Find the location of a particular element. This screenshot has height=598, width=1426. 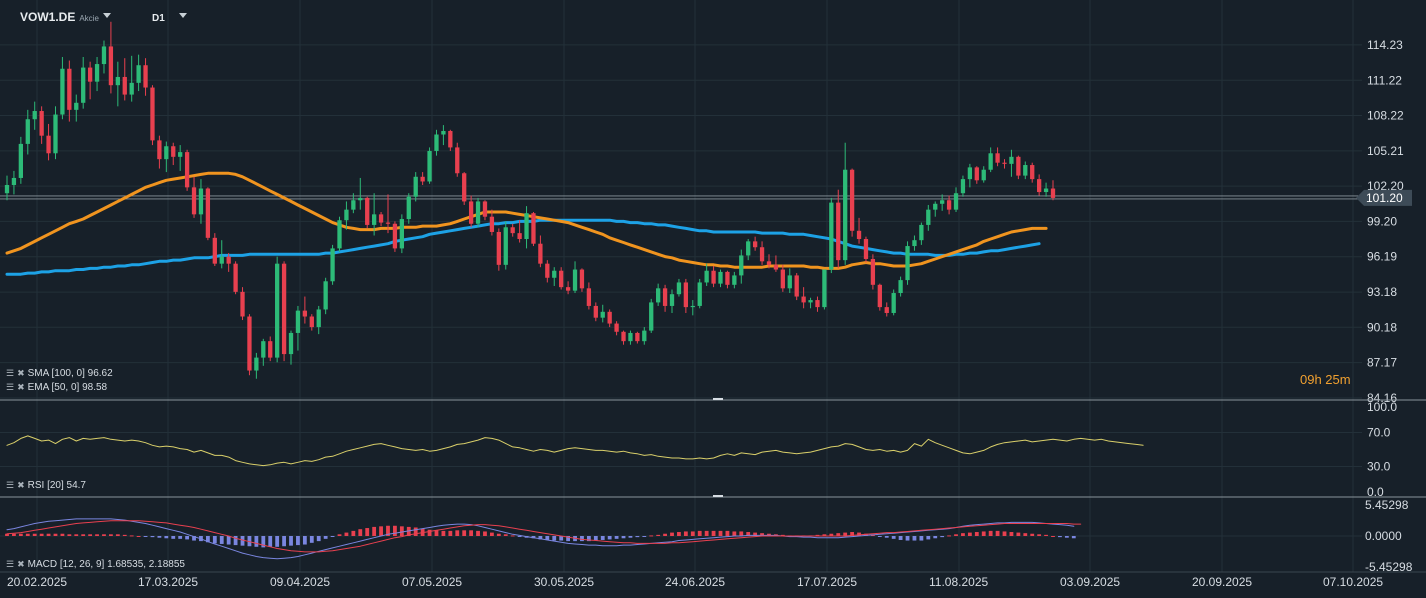

symbol-label: VOW1.DE is located at coordinates (48, 17).